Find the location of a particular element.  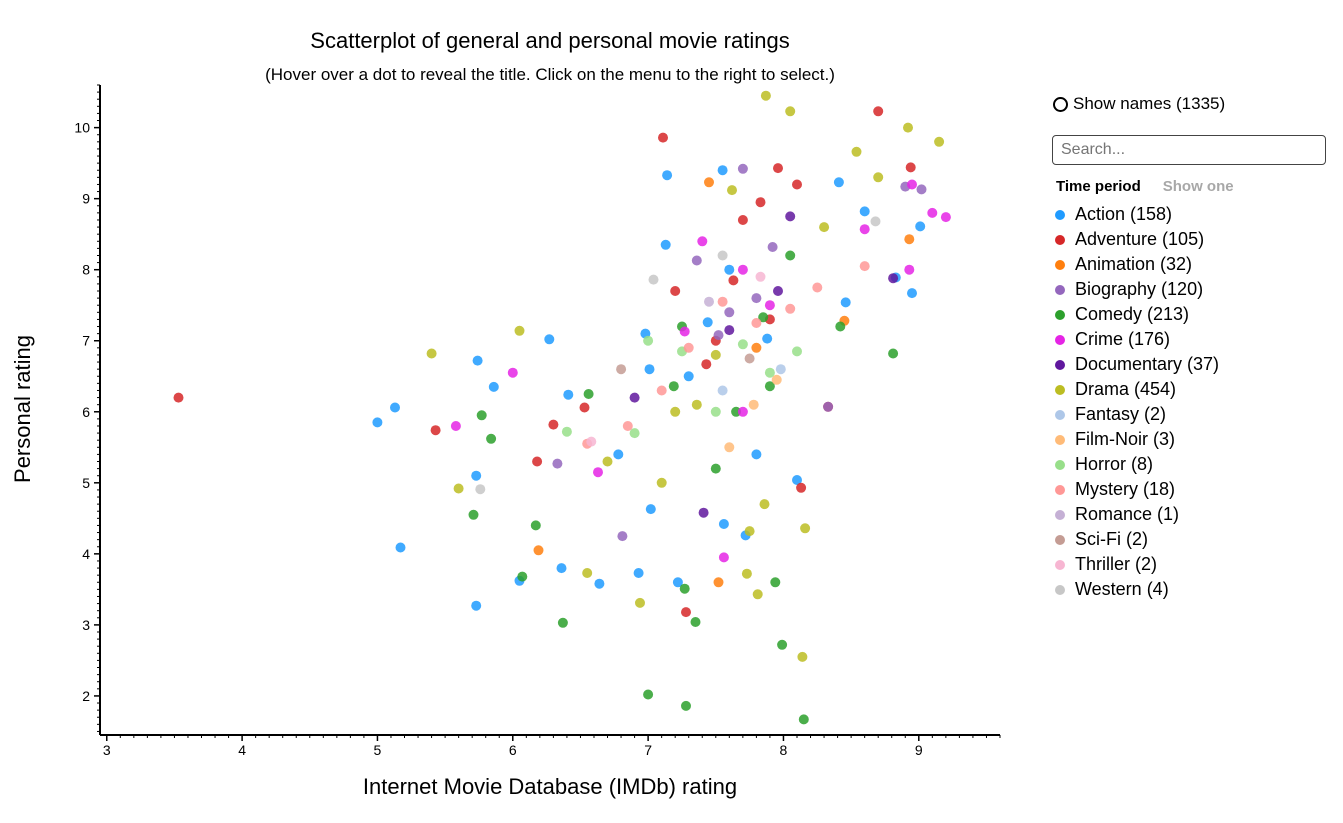

legend-item: Western (4) is located at coordinates (1192, 589).